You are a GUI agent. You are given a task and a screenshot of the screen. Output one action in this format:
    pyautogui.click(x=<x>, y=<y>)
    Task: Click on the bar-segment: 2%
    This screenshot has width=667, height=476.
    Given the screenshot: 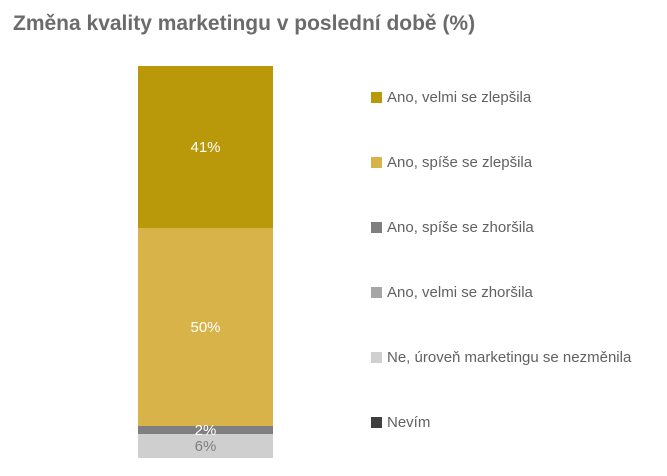 What is the action you would take?
    pyautogui.click(x=205, y=430)
    